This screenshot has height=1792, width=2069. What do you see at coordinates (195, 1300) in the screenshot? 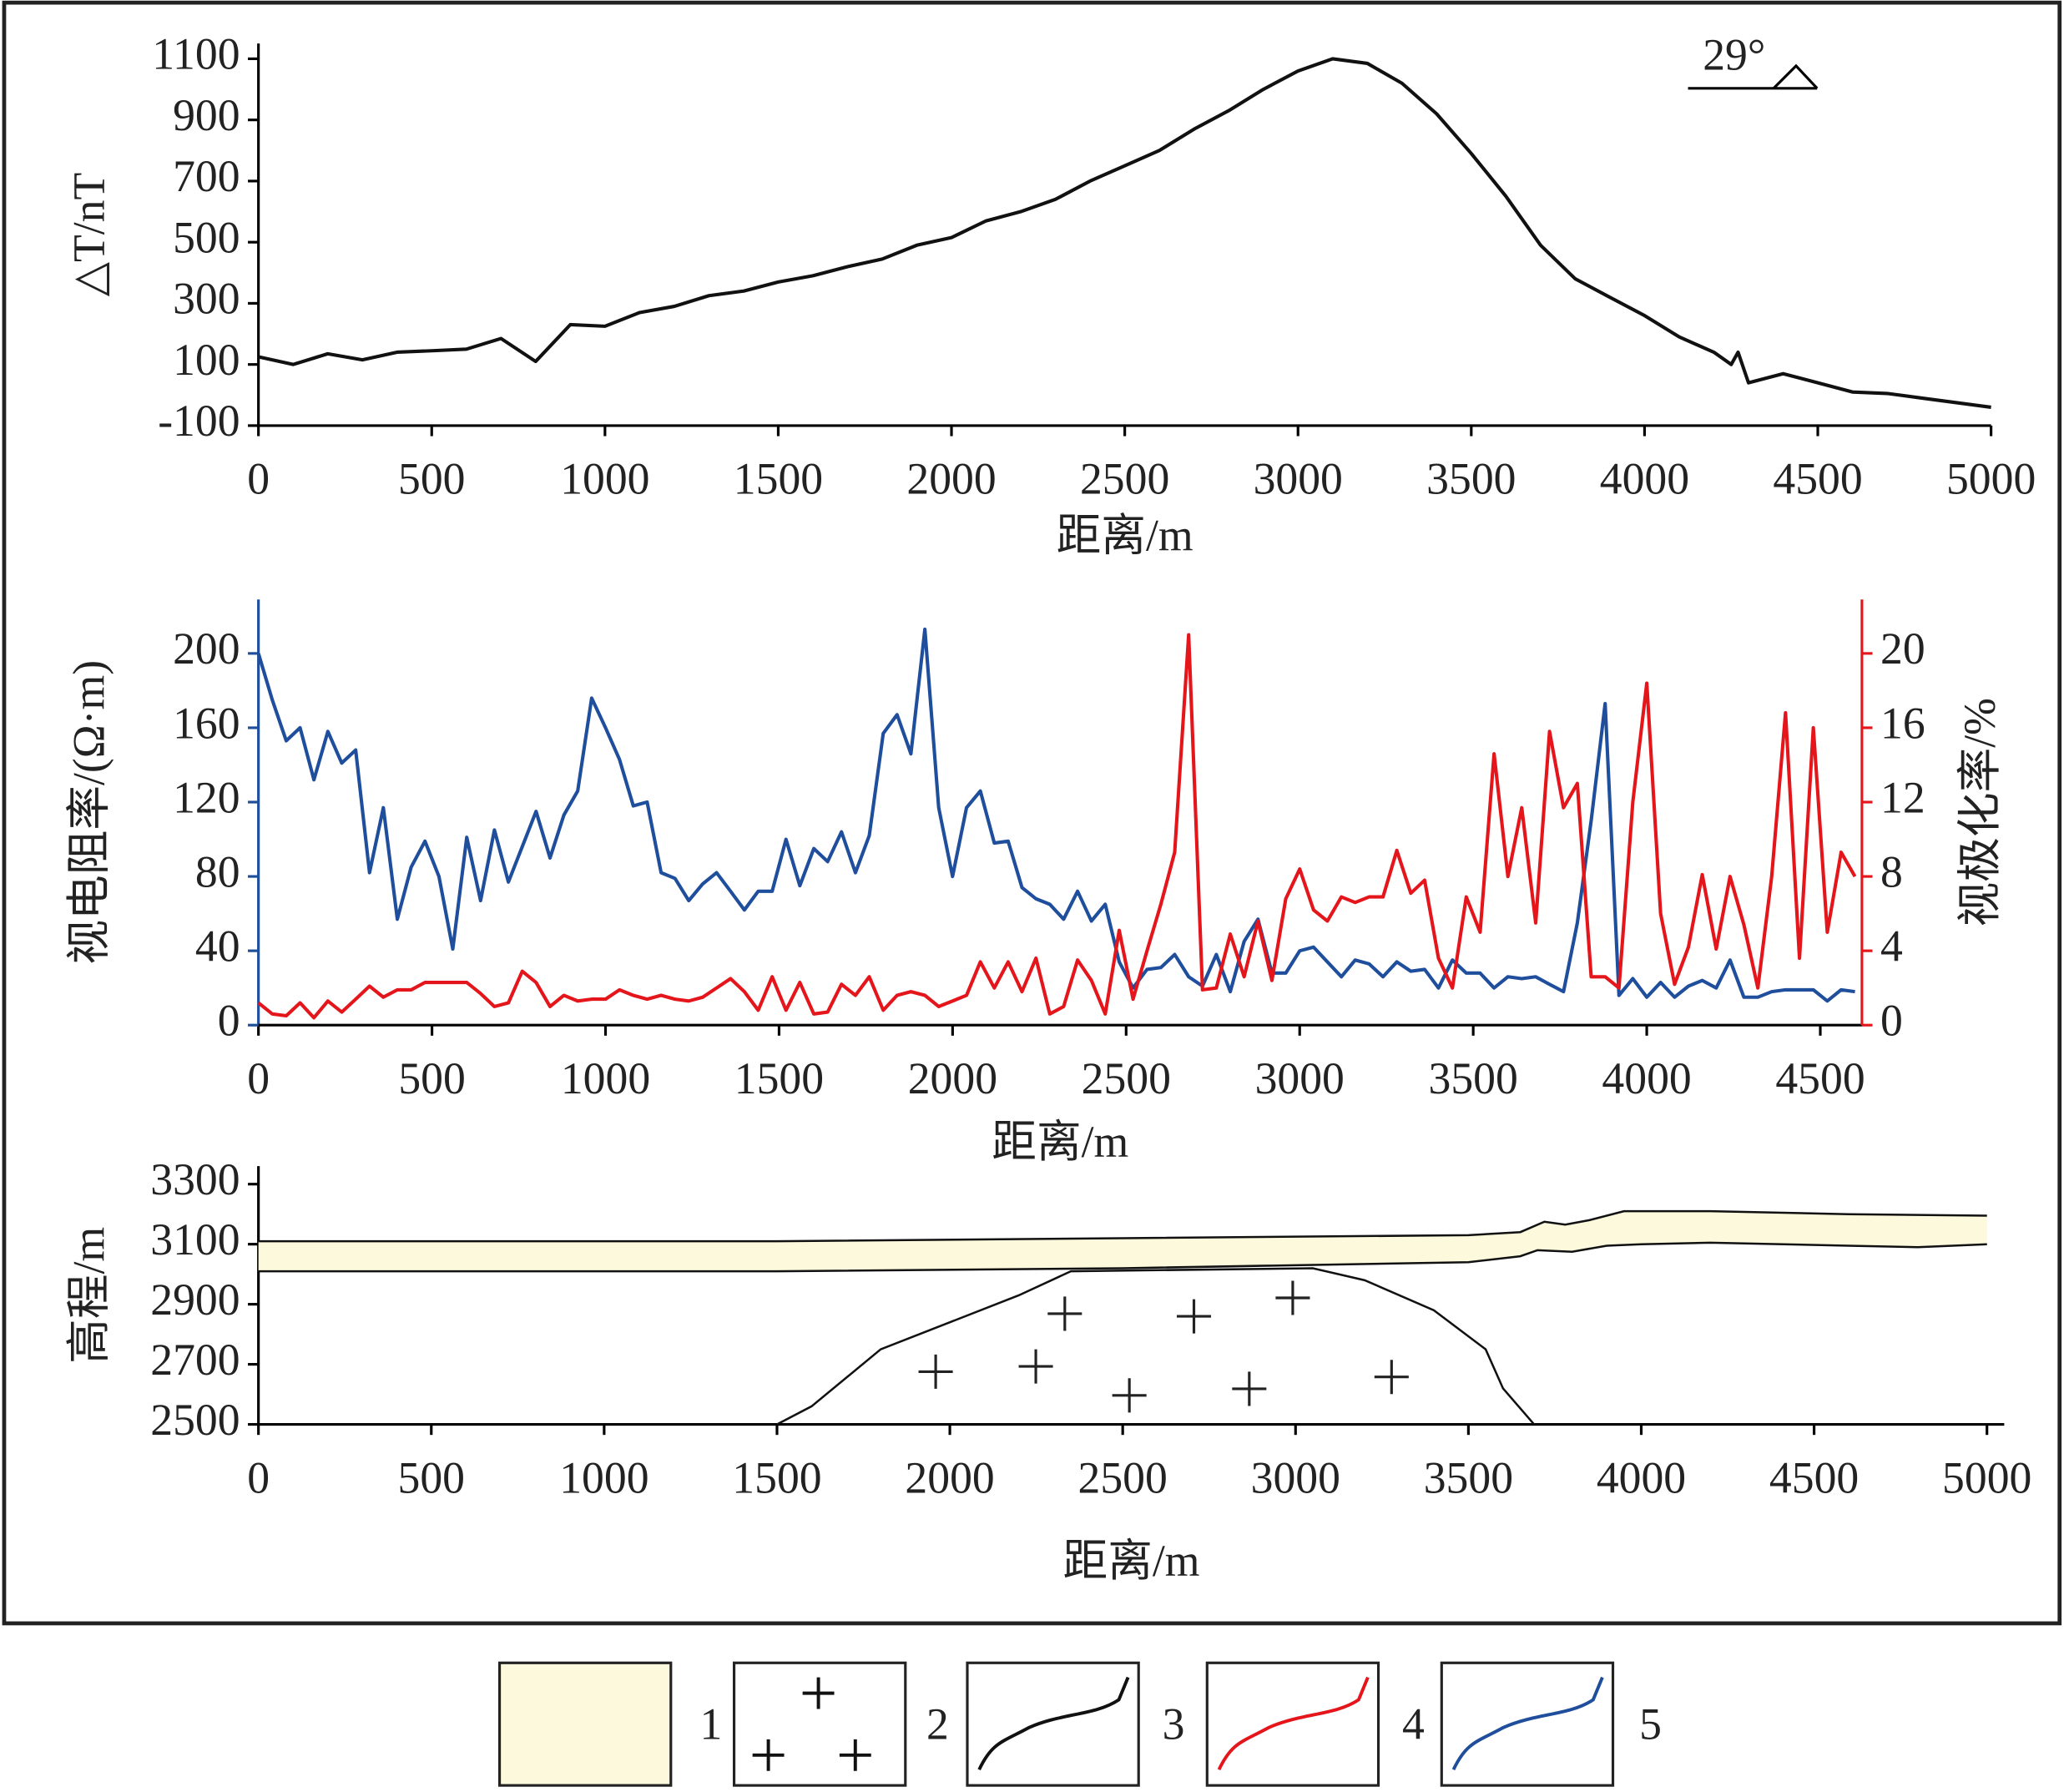
I see `y-tick-label: 2900` at bounding box center [195, 1300].